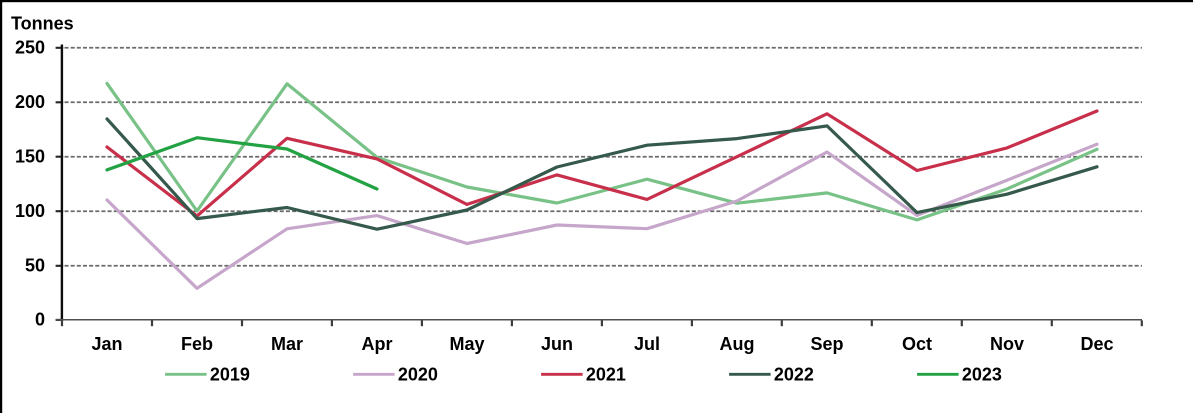  Describe the element at coordinates (377, 344) in the screenshot. I see `svg-text: Apr` at that location.